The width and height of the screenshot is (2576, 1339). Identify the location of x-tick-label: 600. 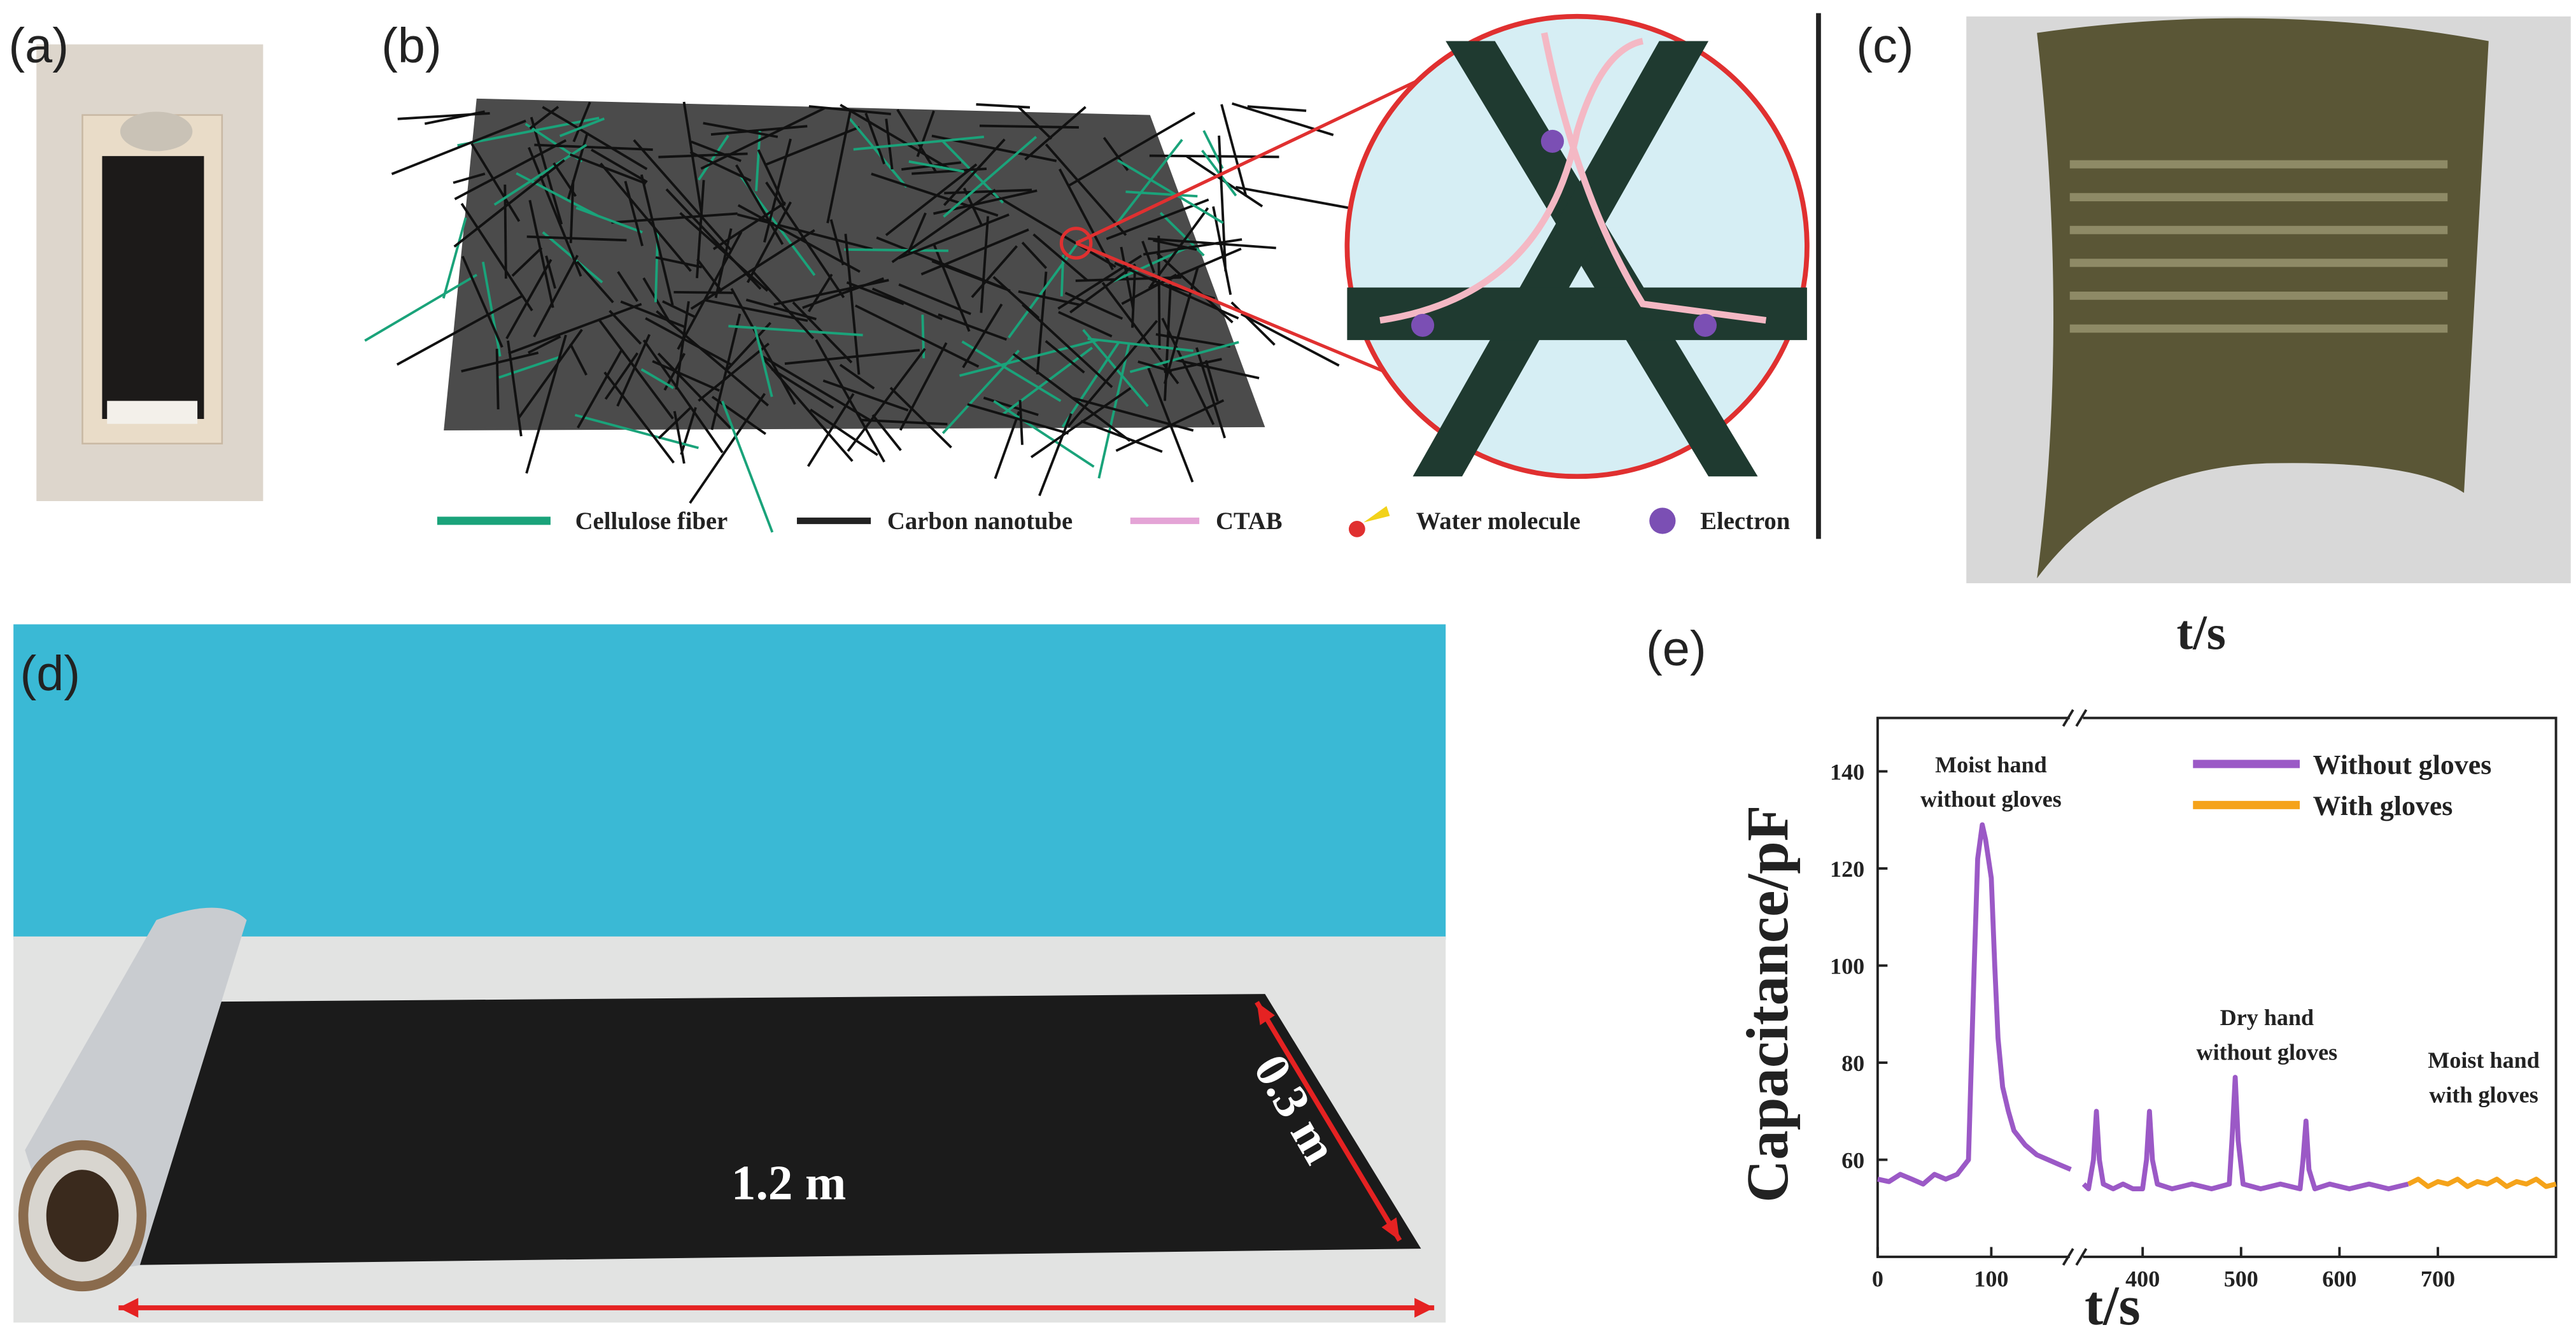
(2339, 1278).